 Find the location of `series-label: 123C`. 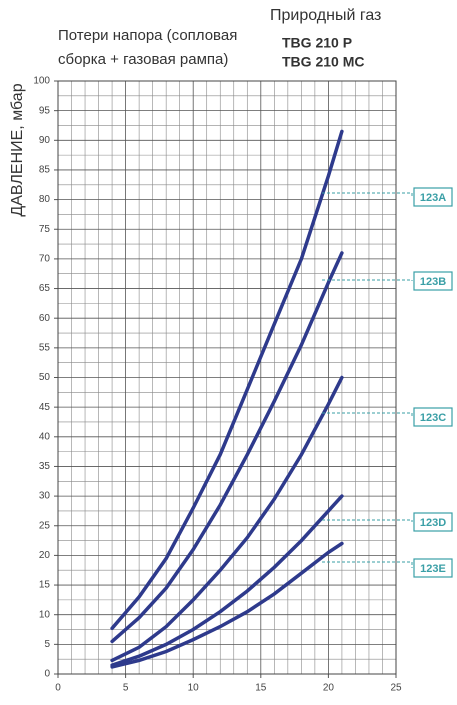

series-label: 123C is located at coordinates (433, 418).